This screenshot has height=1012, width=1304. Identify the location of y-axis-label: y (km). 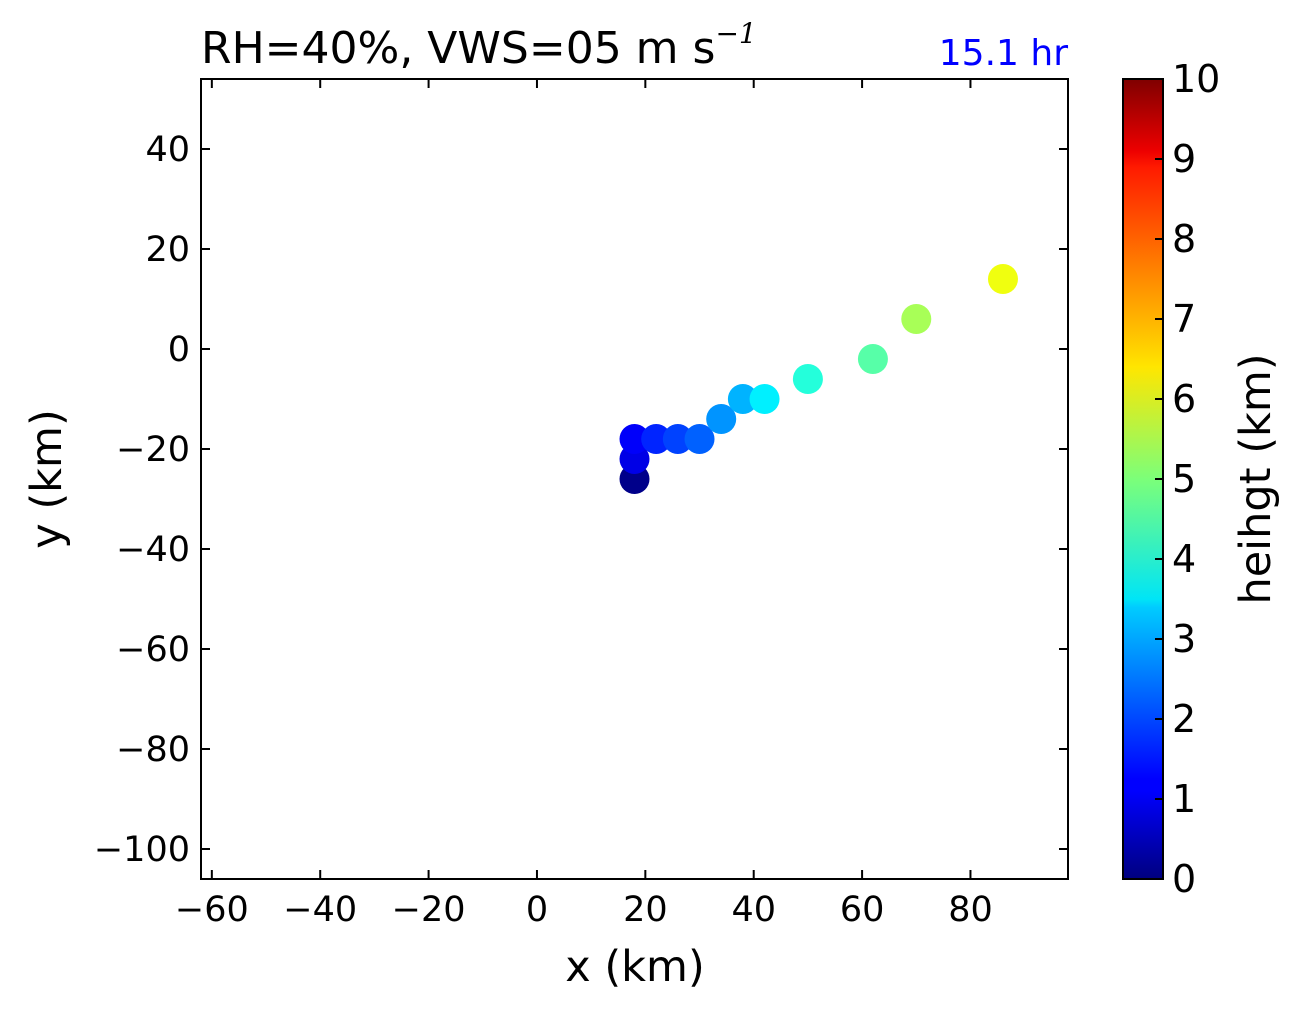
(47, 478).